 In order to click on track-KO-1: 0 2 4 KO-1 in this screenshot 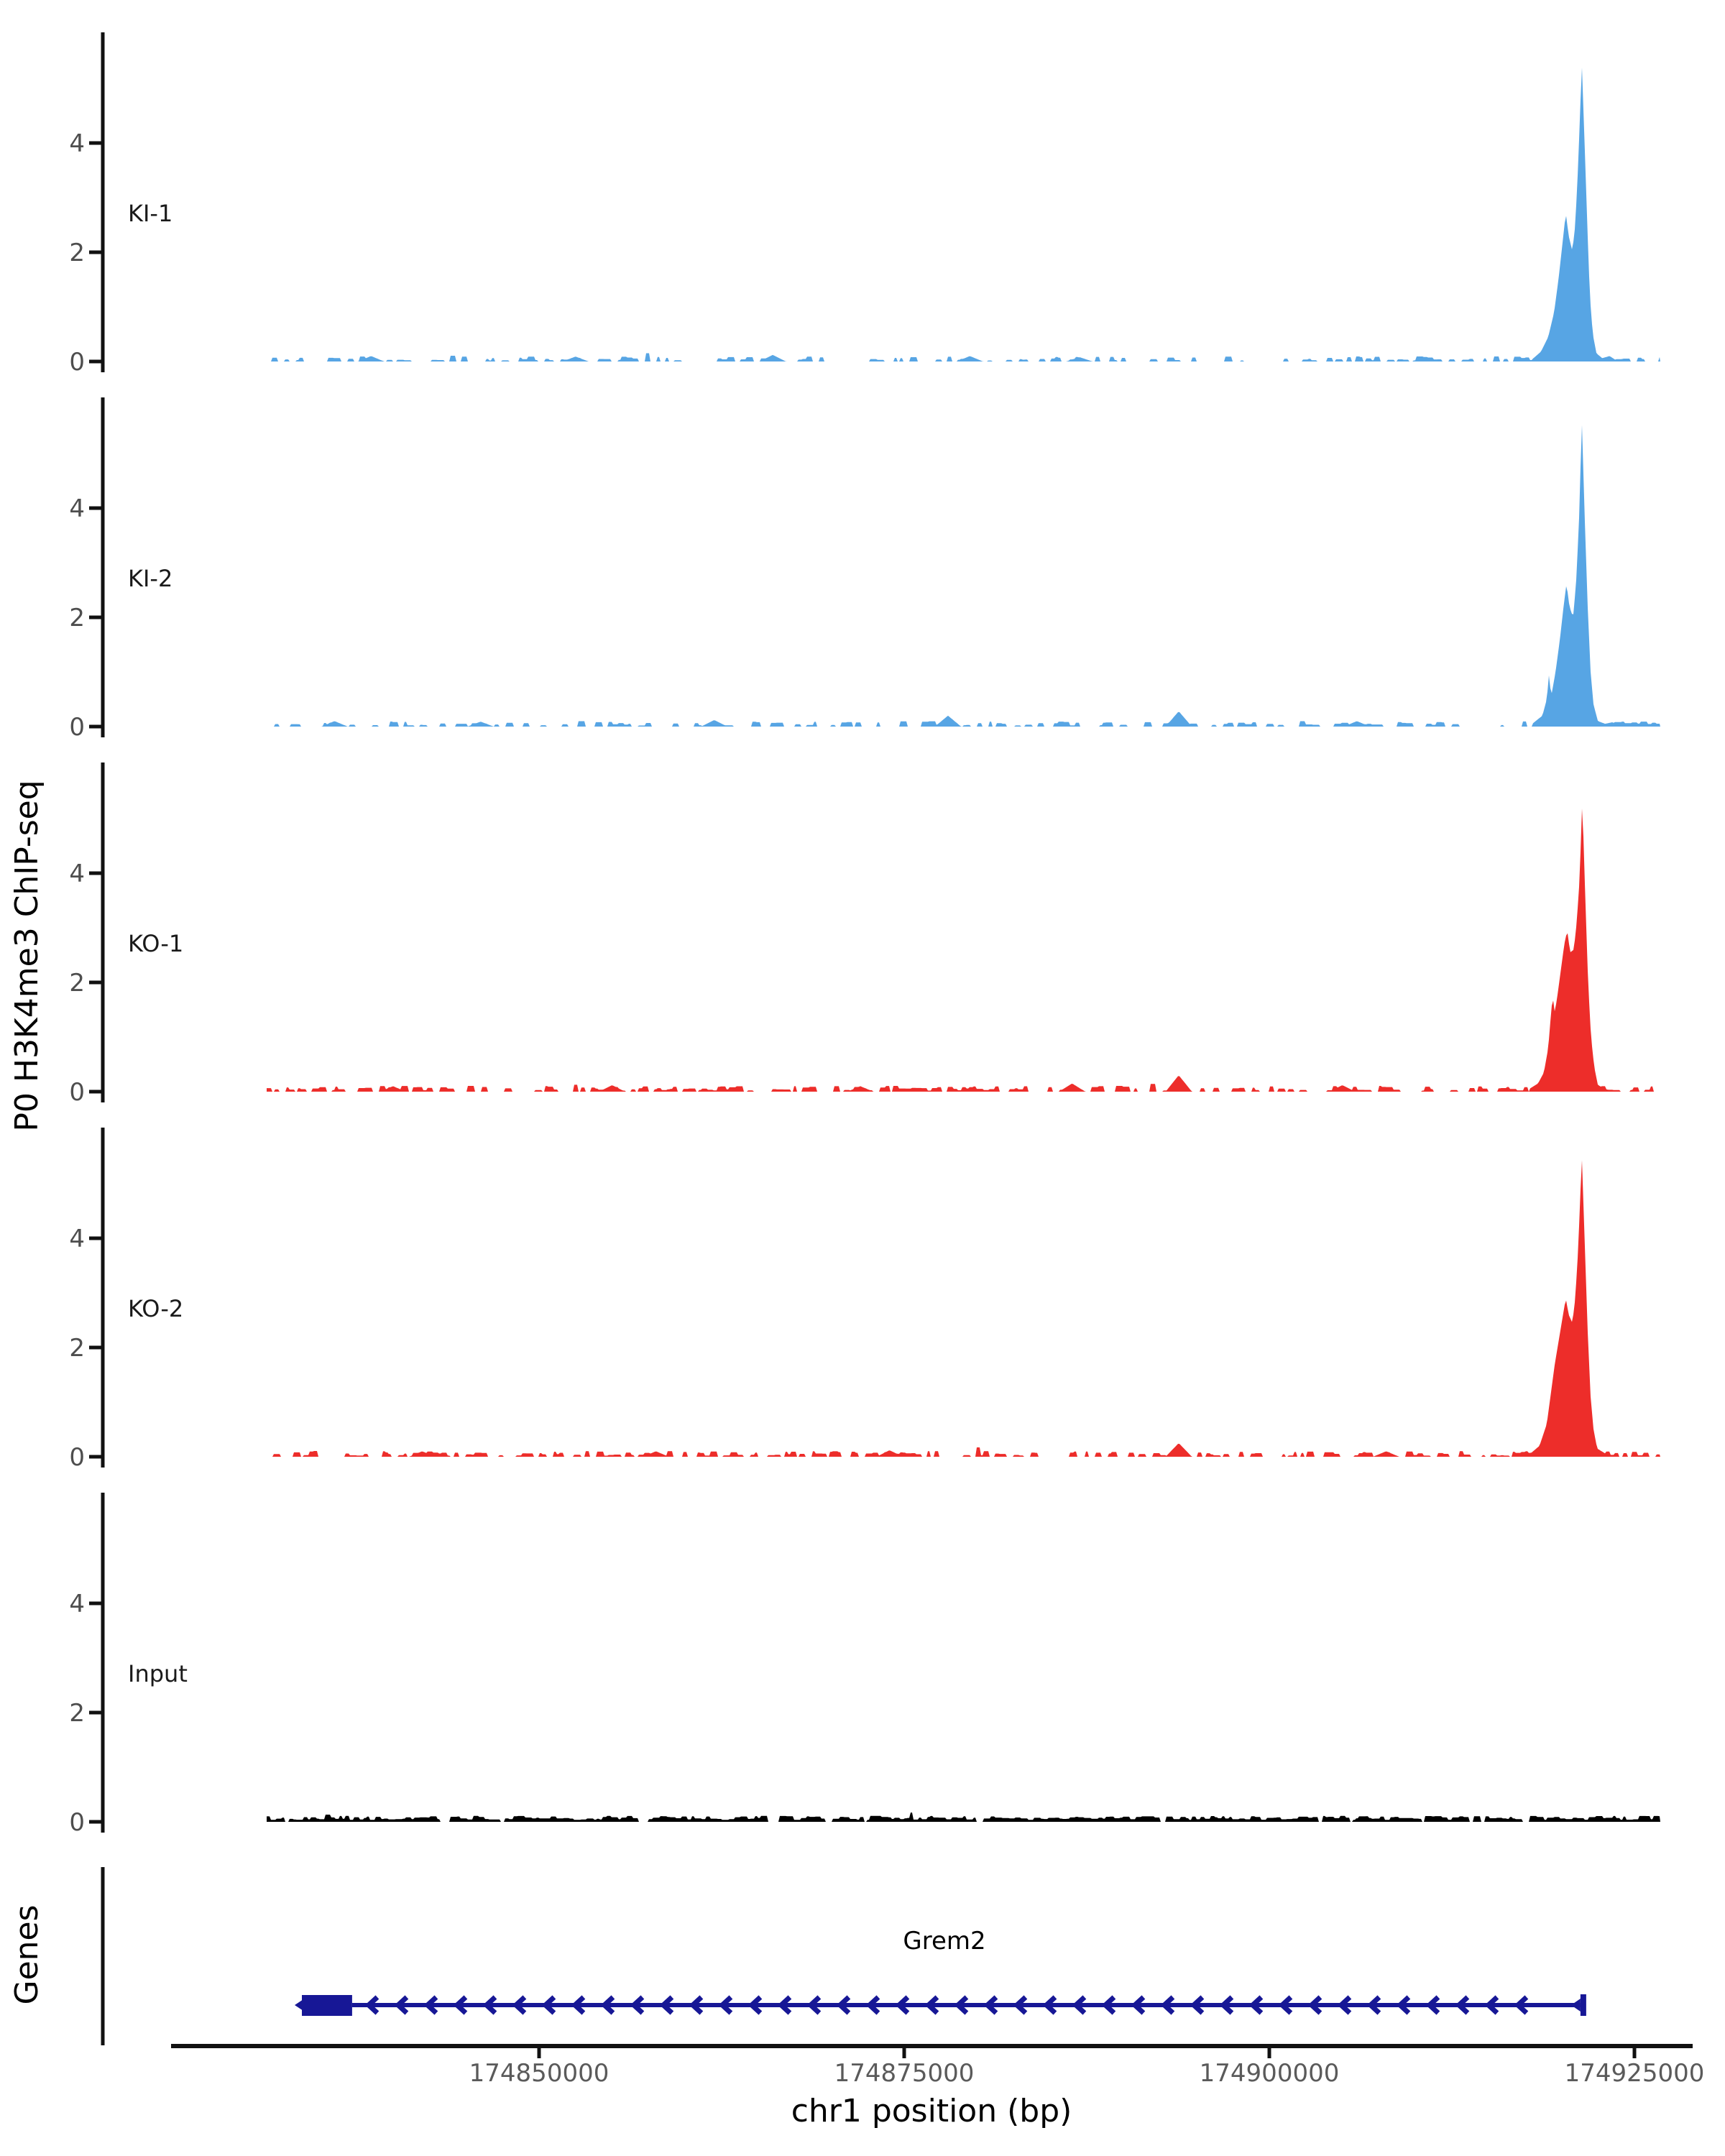, I will do `click(864, 935)`.